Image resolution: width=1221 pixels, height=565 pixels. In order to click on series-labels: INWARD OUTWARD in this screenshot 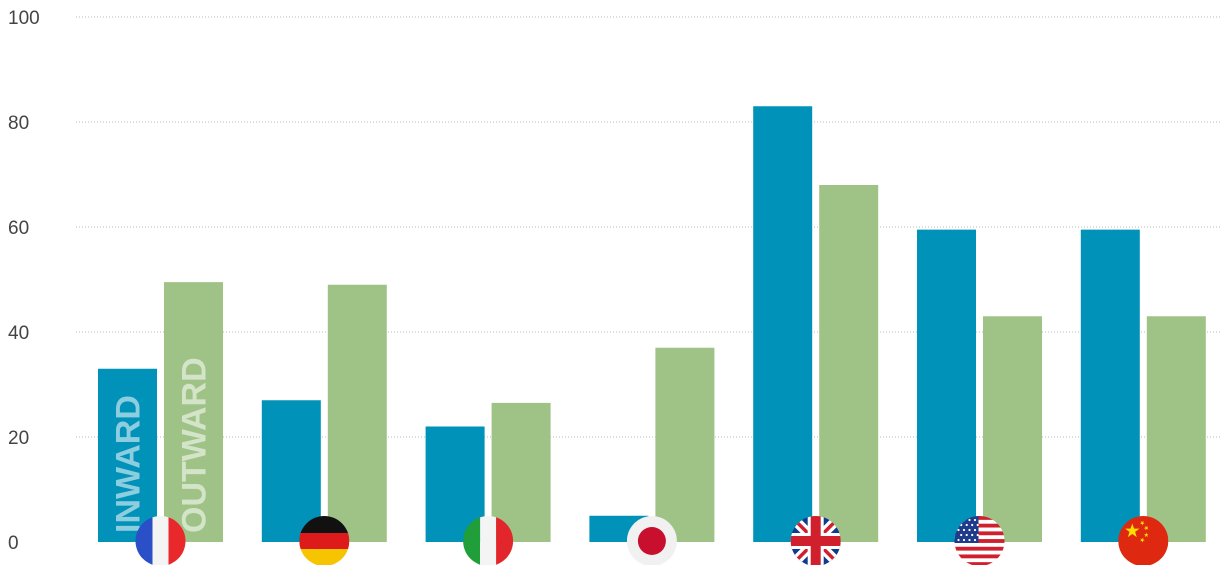, I will do `click(162, 445)`.